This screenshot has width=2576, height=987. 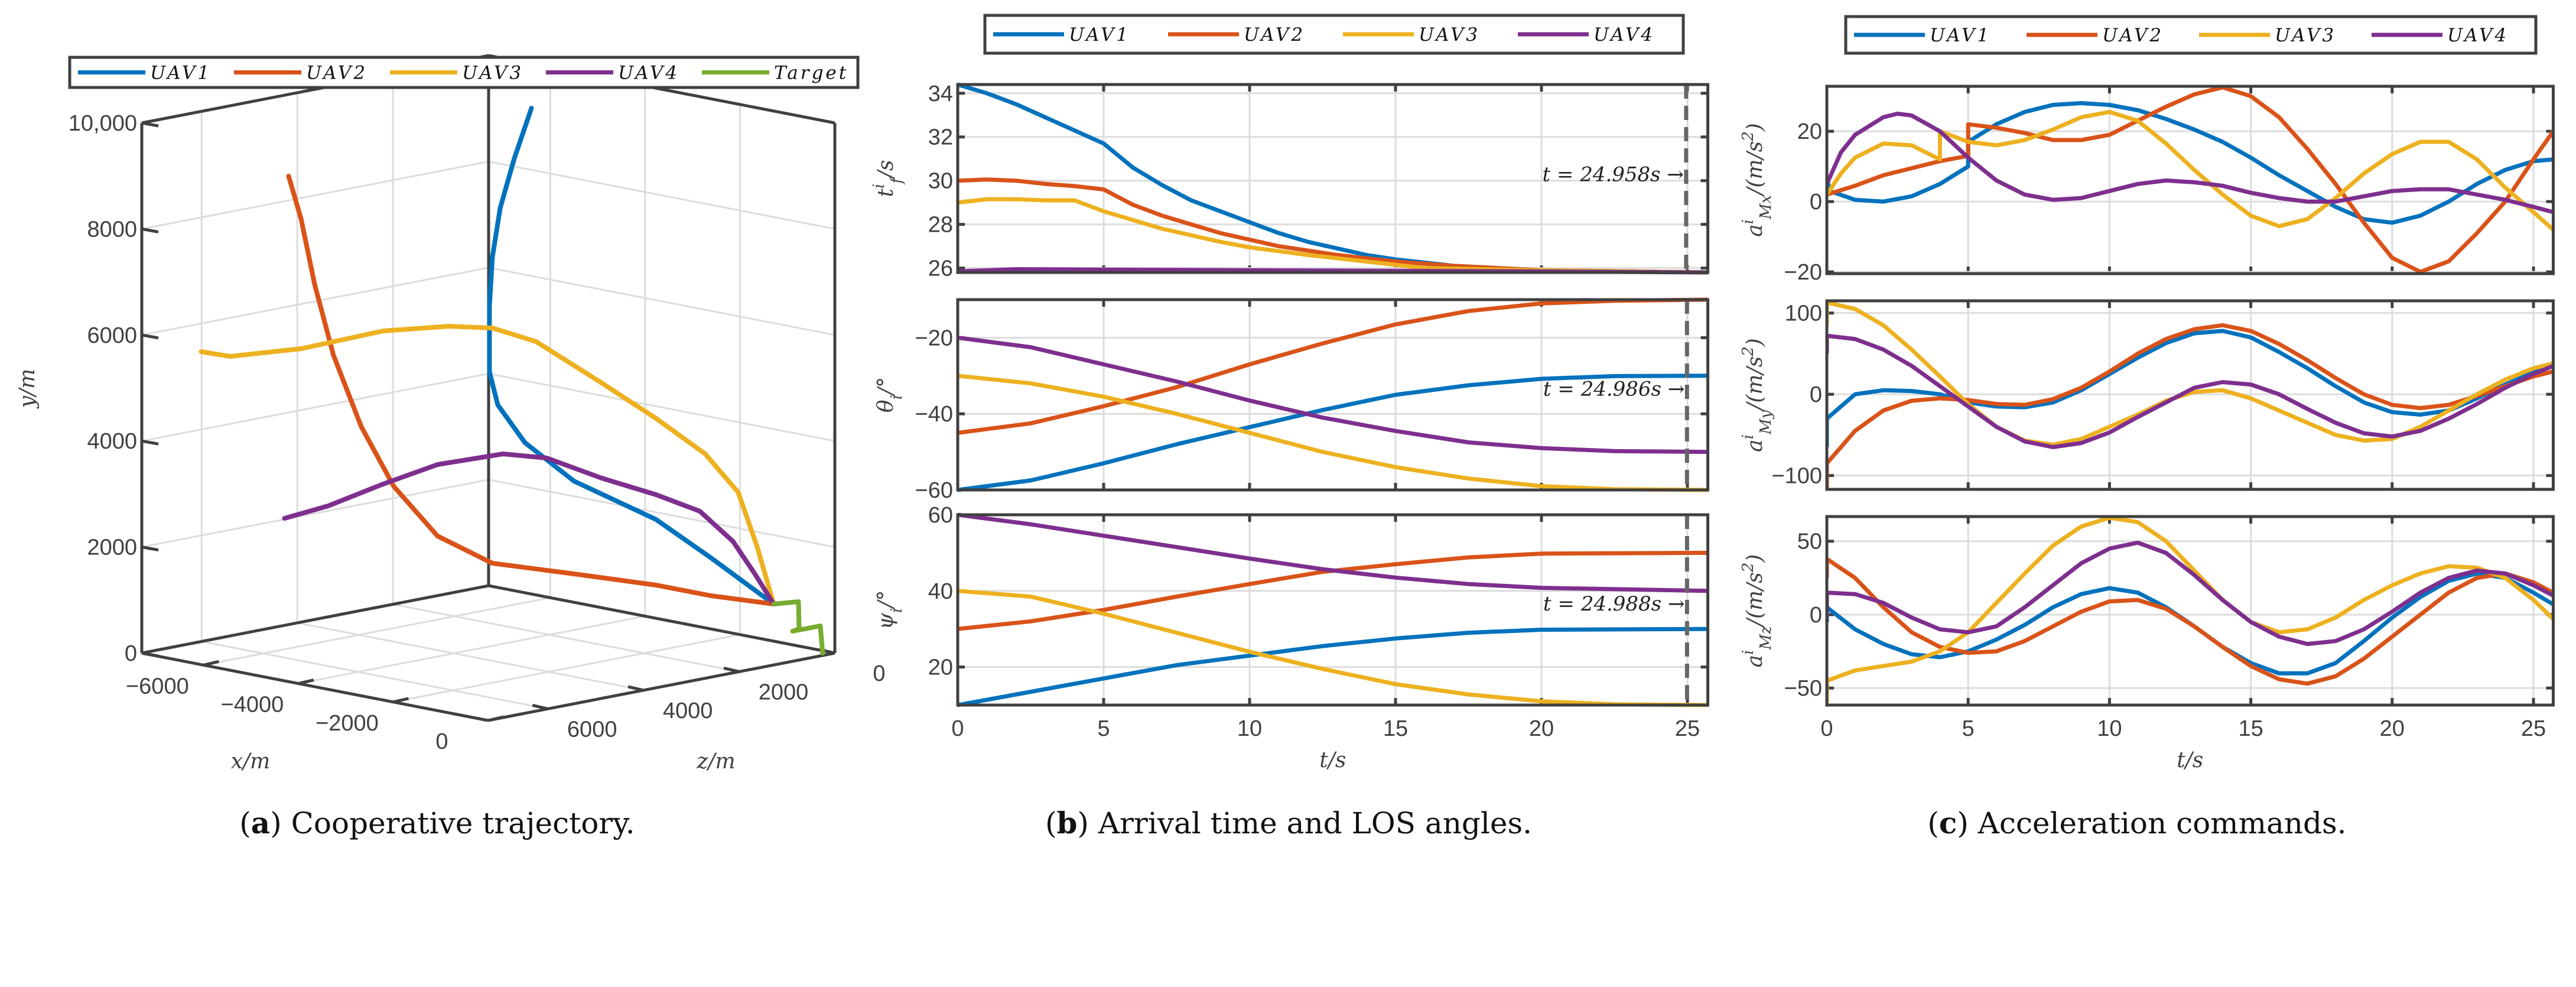 What do you see at coordinates (348, 723) in the screenshot?
I see `x-tick-label: −2000` at bounding box center [348, 723].